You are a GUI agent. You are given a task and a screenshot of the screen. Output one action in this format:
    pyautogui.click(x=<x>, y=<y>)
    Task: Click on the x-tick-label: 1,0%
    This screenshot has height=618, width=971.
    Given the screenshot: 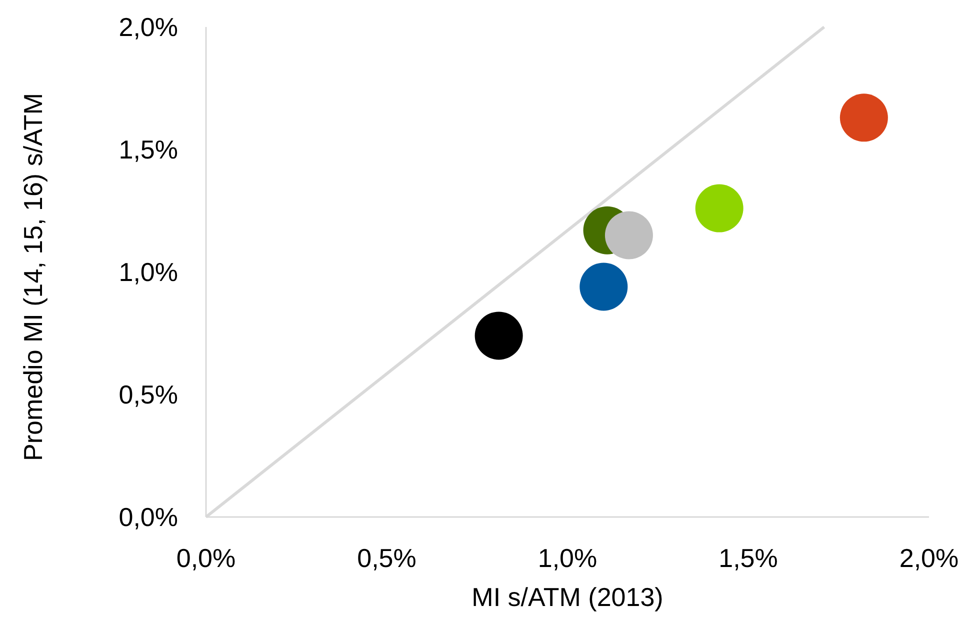 What is the action you would take?
    pyautogui.click(x=568, y=558)
    